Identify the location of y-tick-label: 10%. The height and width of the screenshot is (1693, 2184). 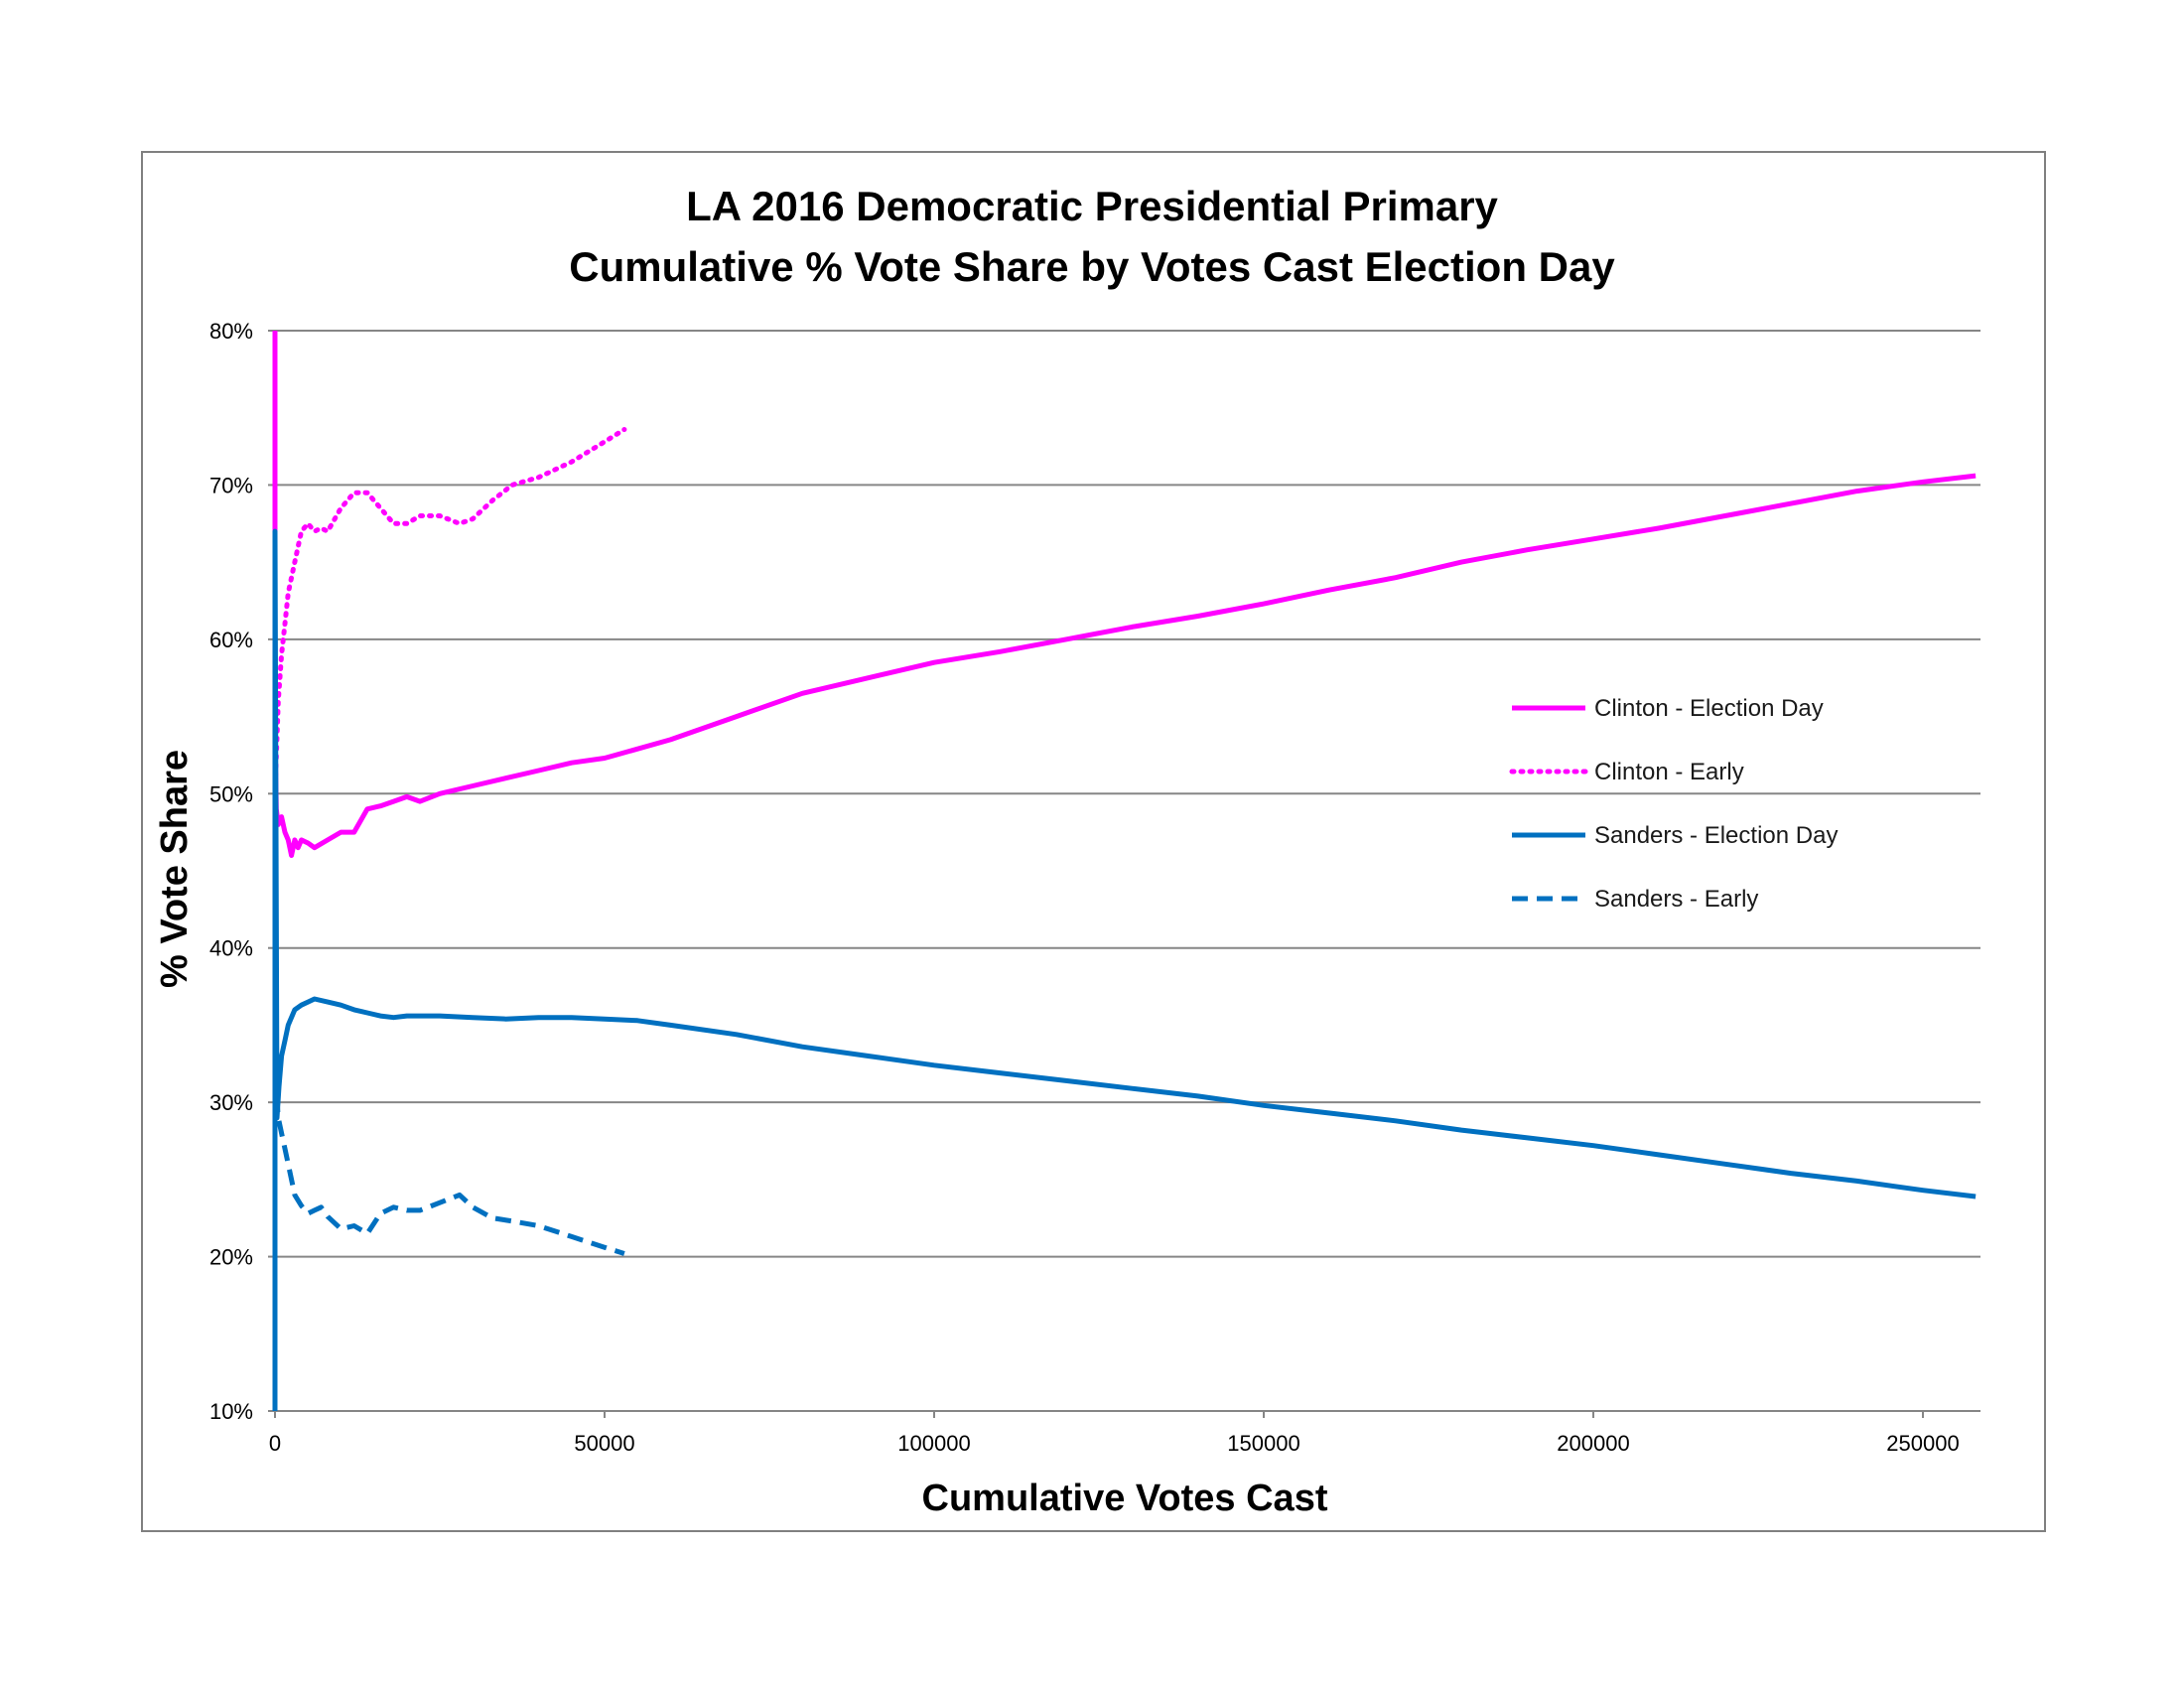
(231, 1412).